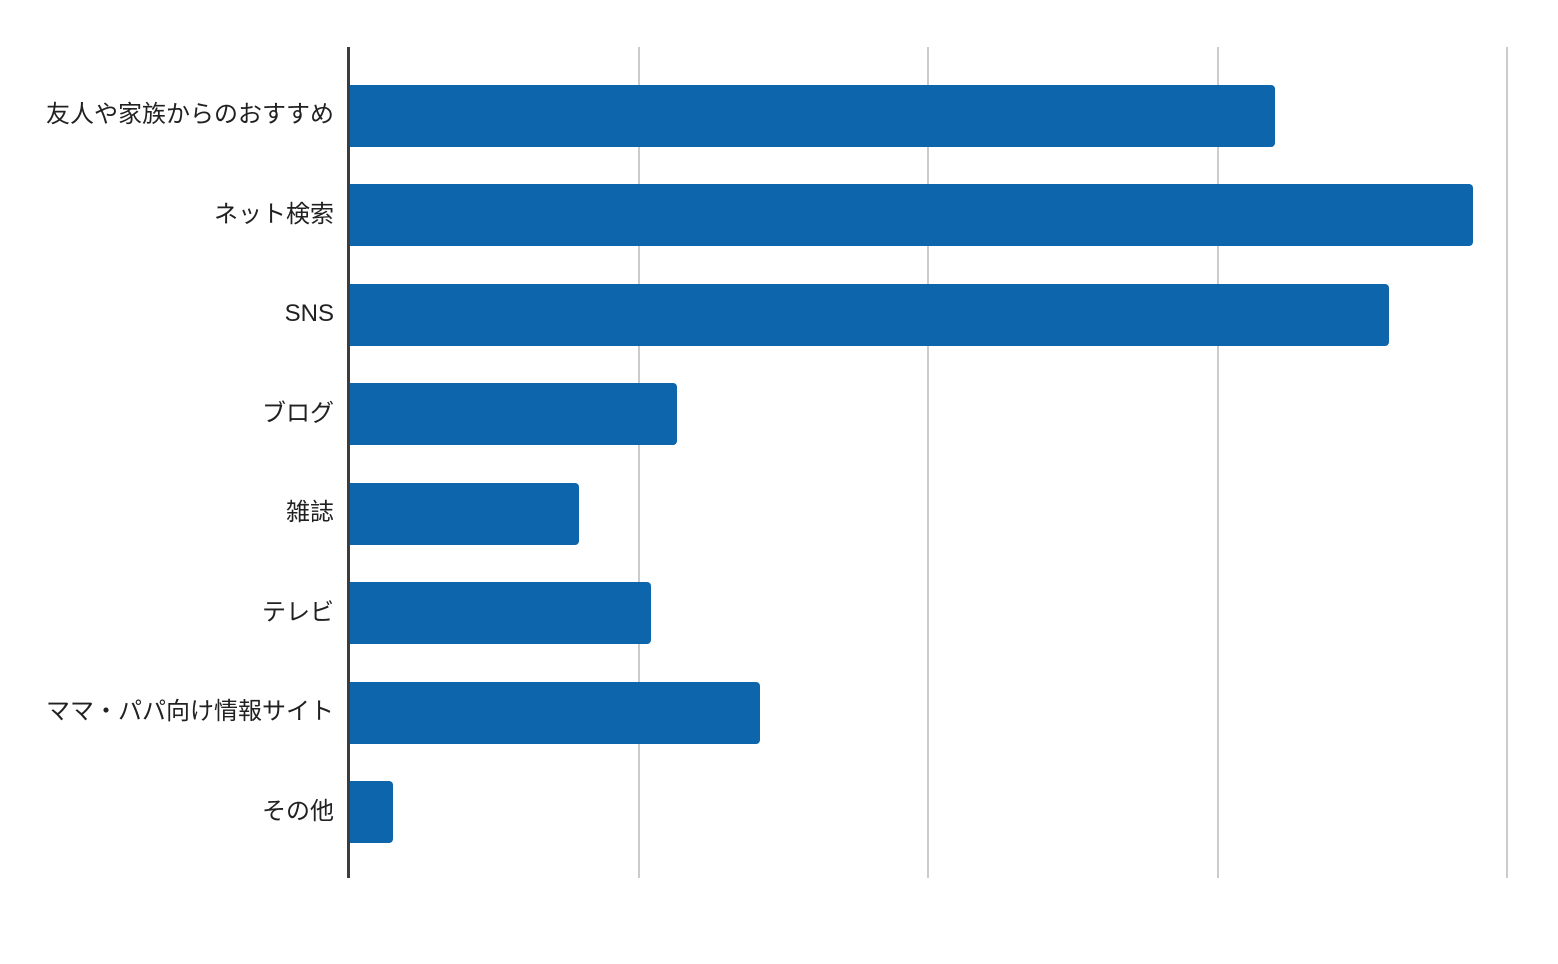 This screenshot has height=964, width=1558. I want to click on chart-row: ブログ, so click(779, 415).